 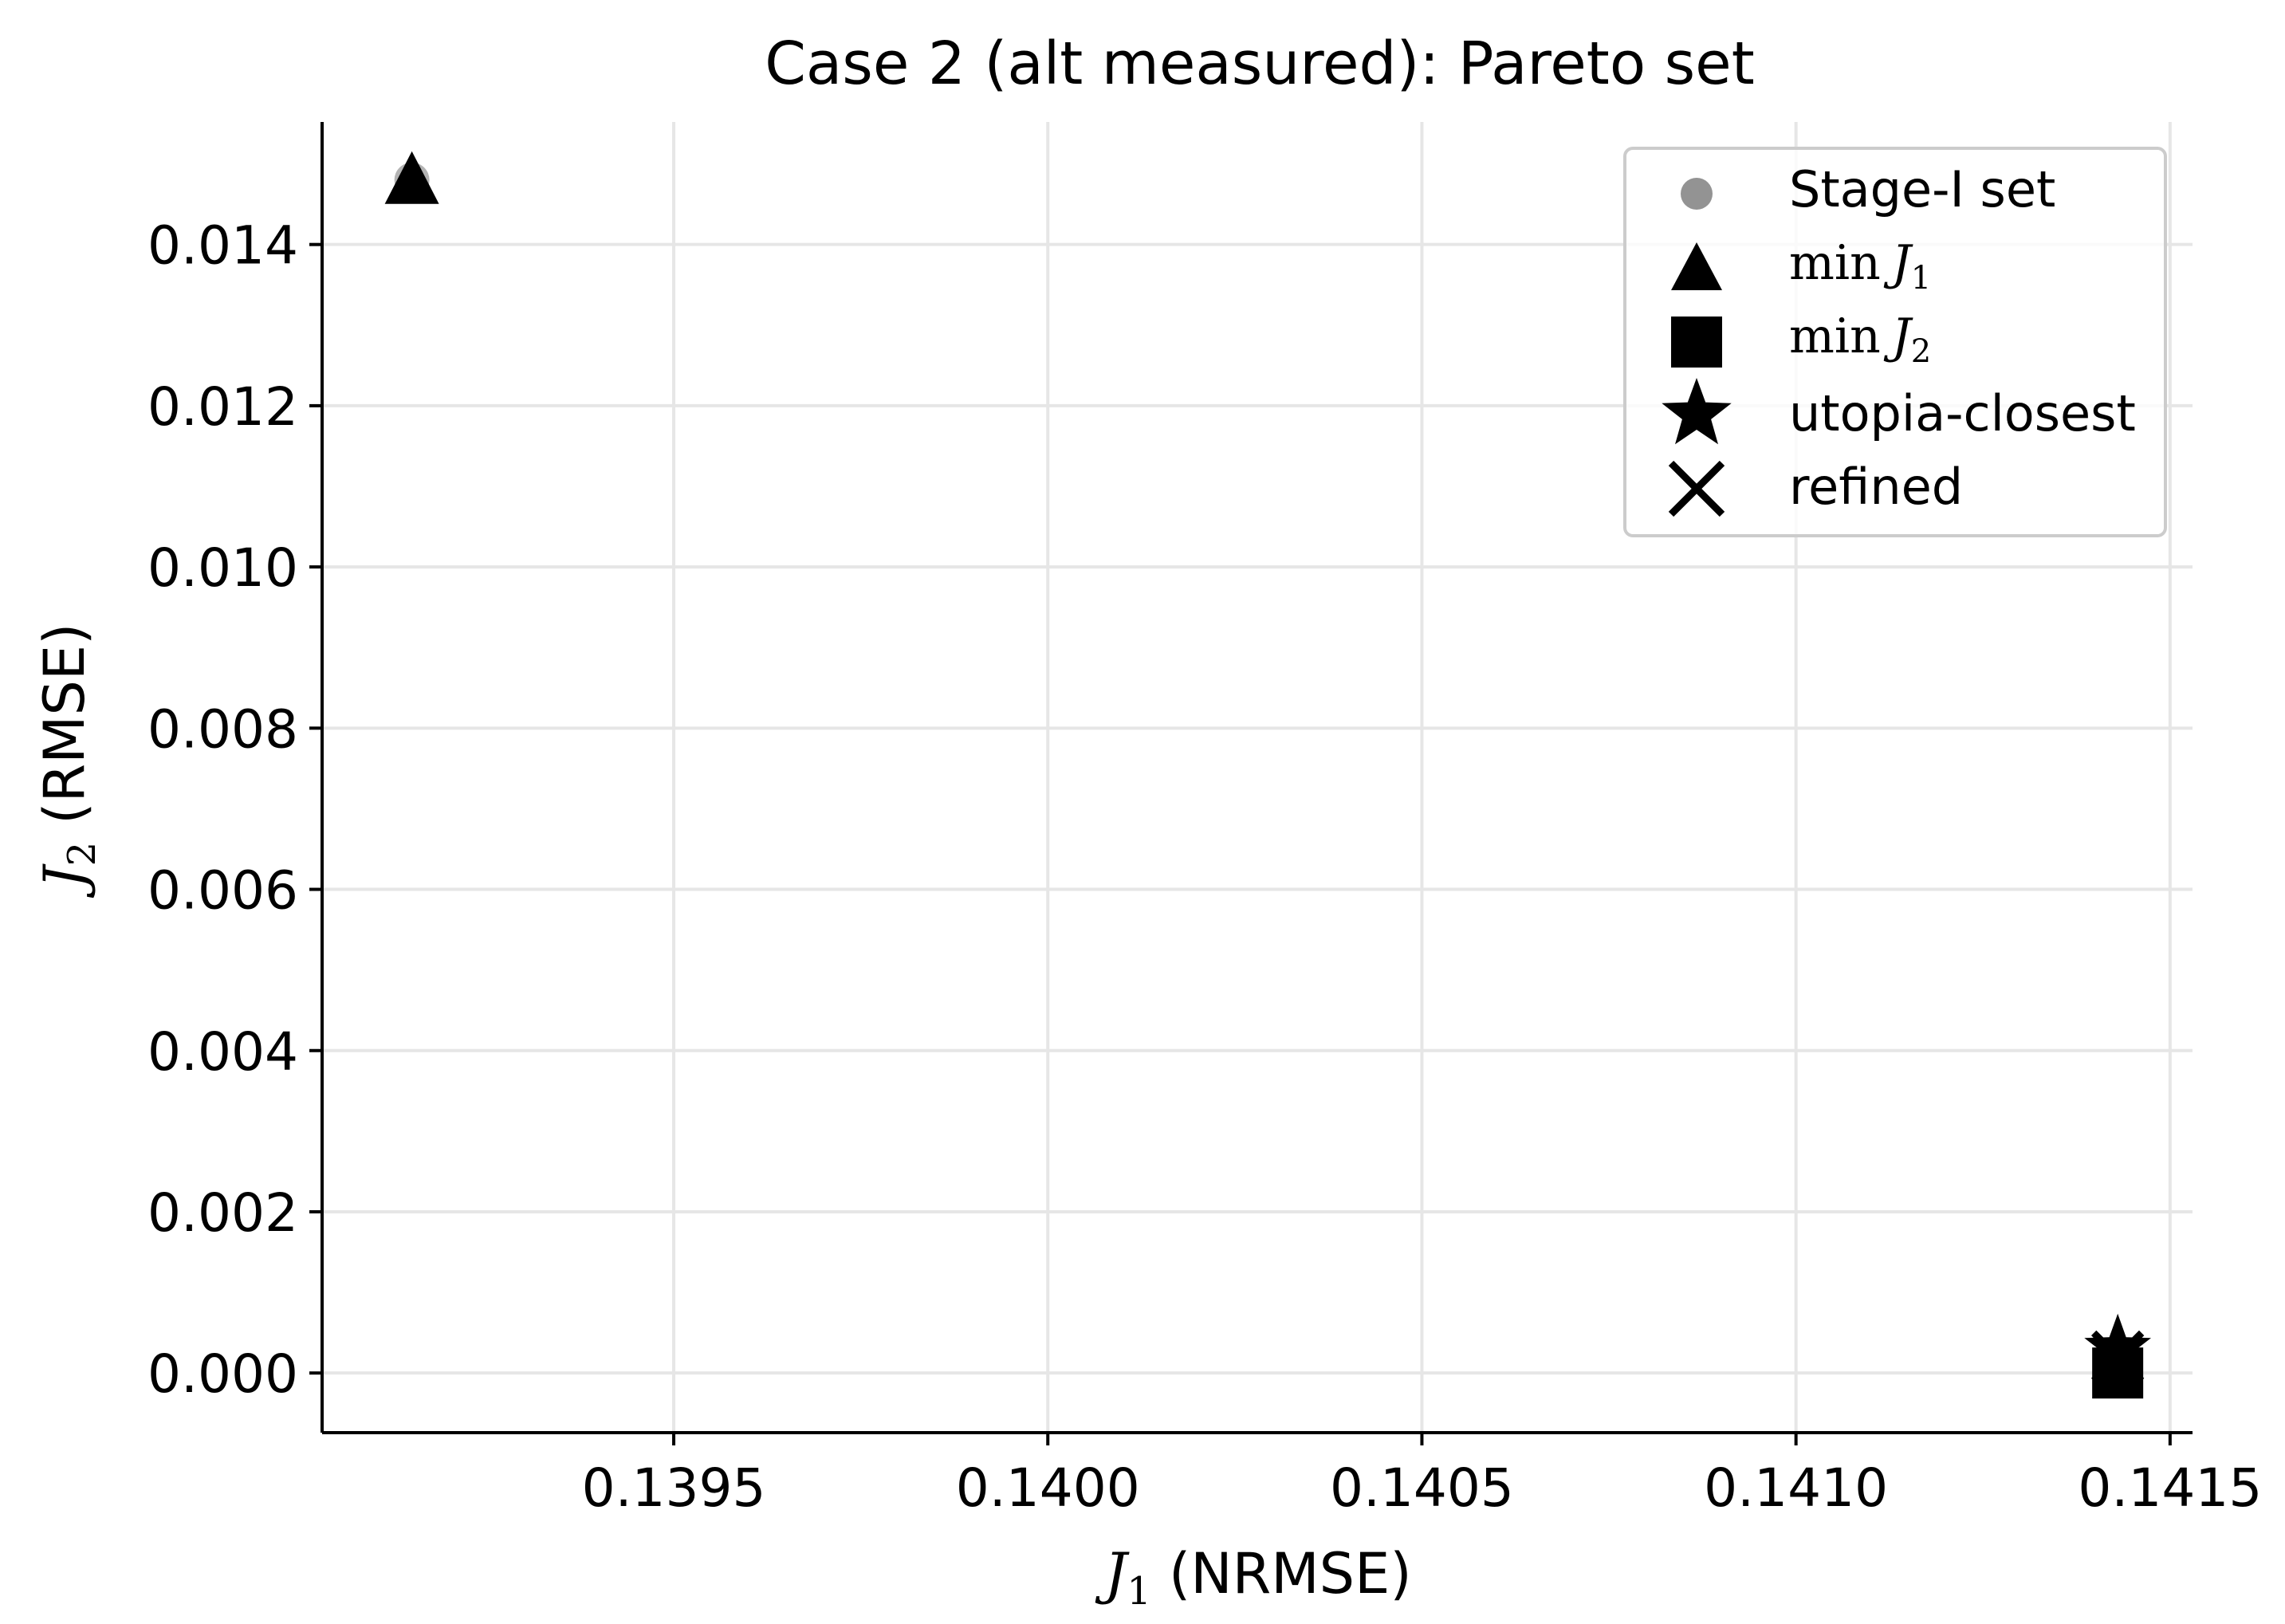 What do you see at coordinates (222, 1213) in the screenshot?
I see `y-tick-label: 0.002` at bounding box center [222, 1213].